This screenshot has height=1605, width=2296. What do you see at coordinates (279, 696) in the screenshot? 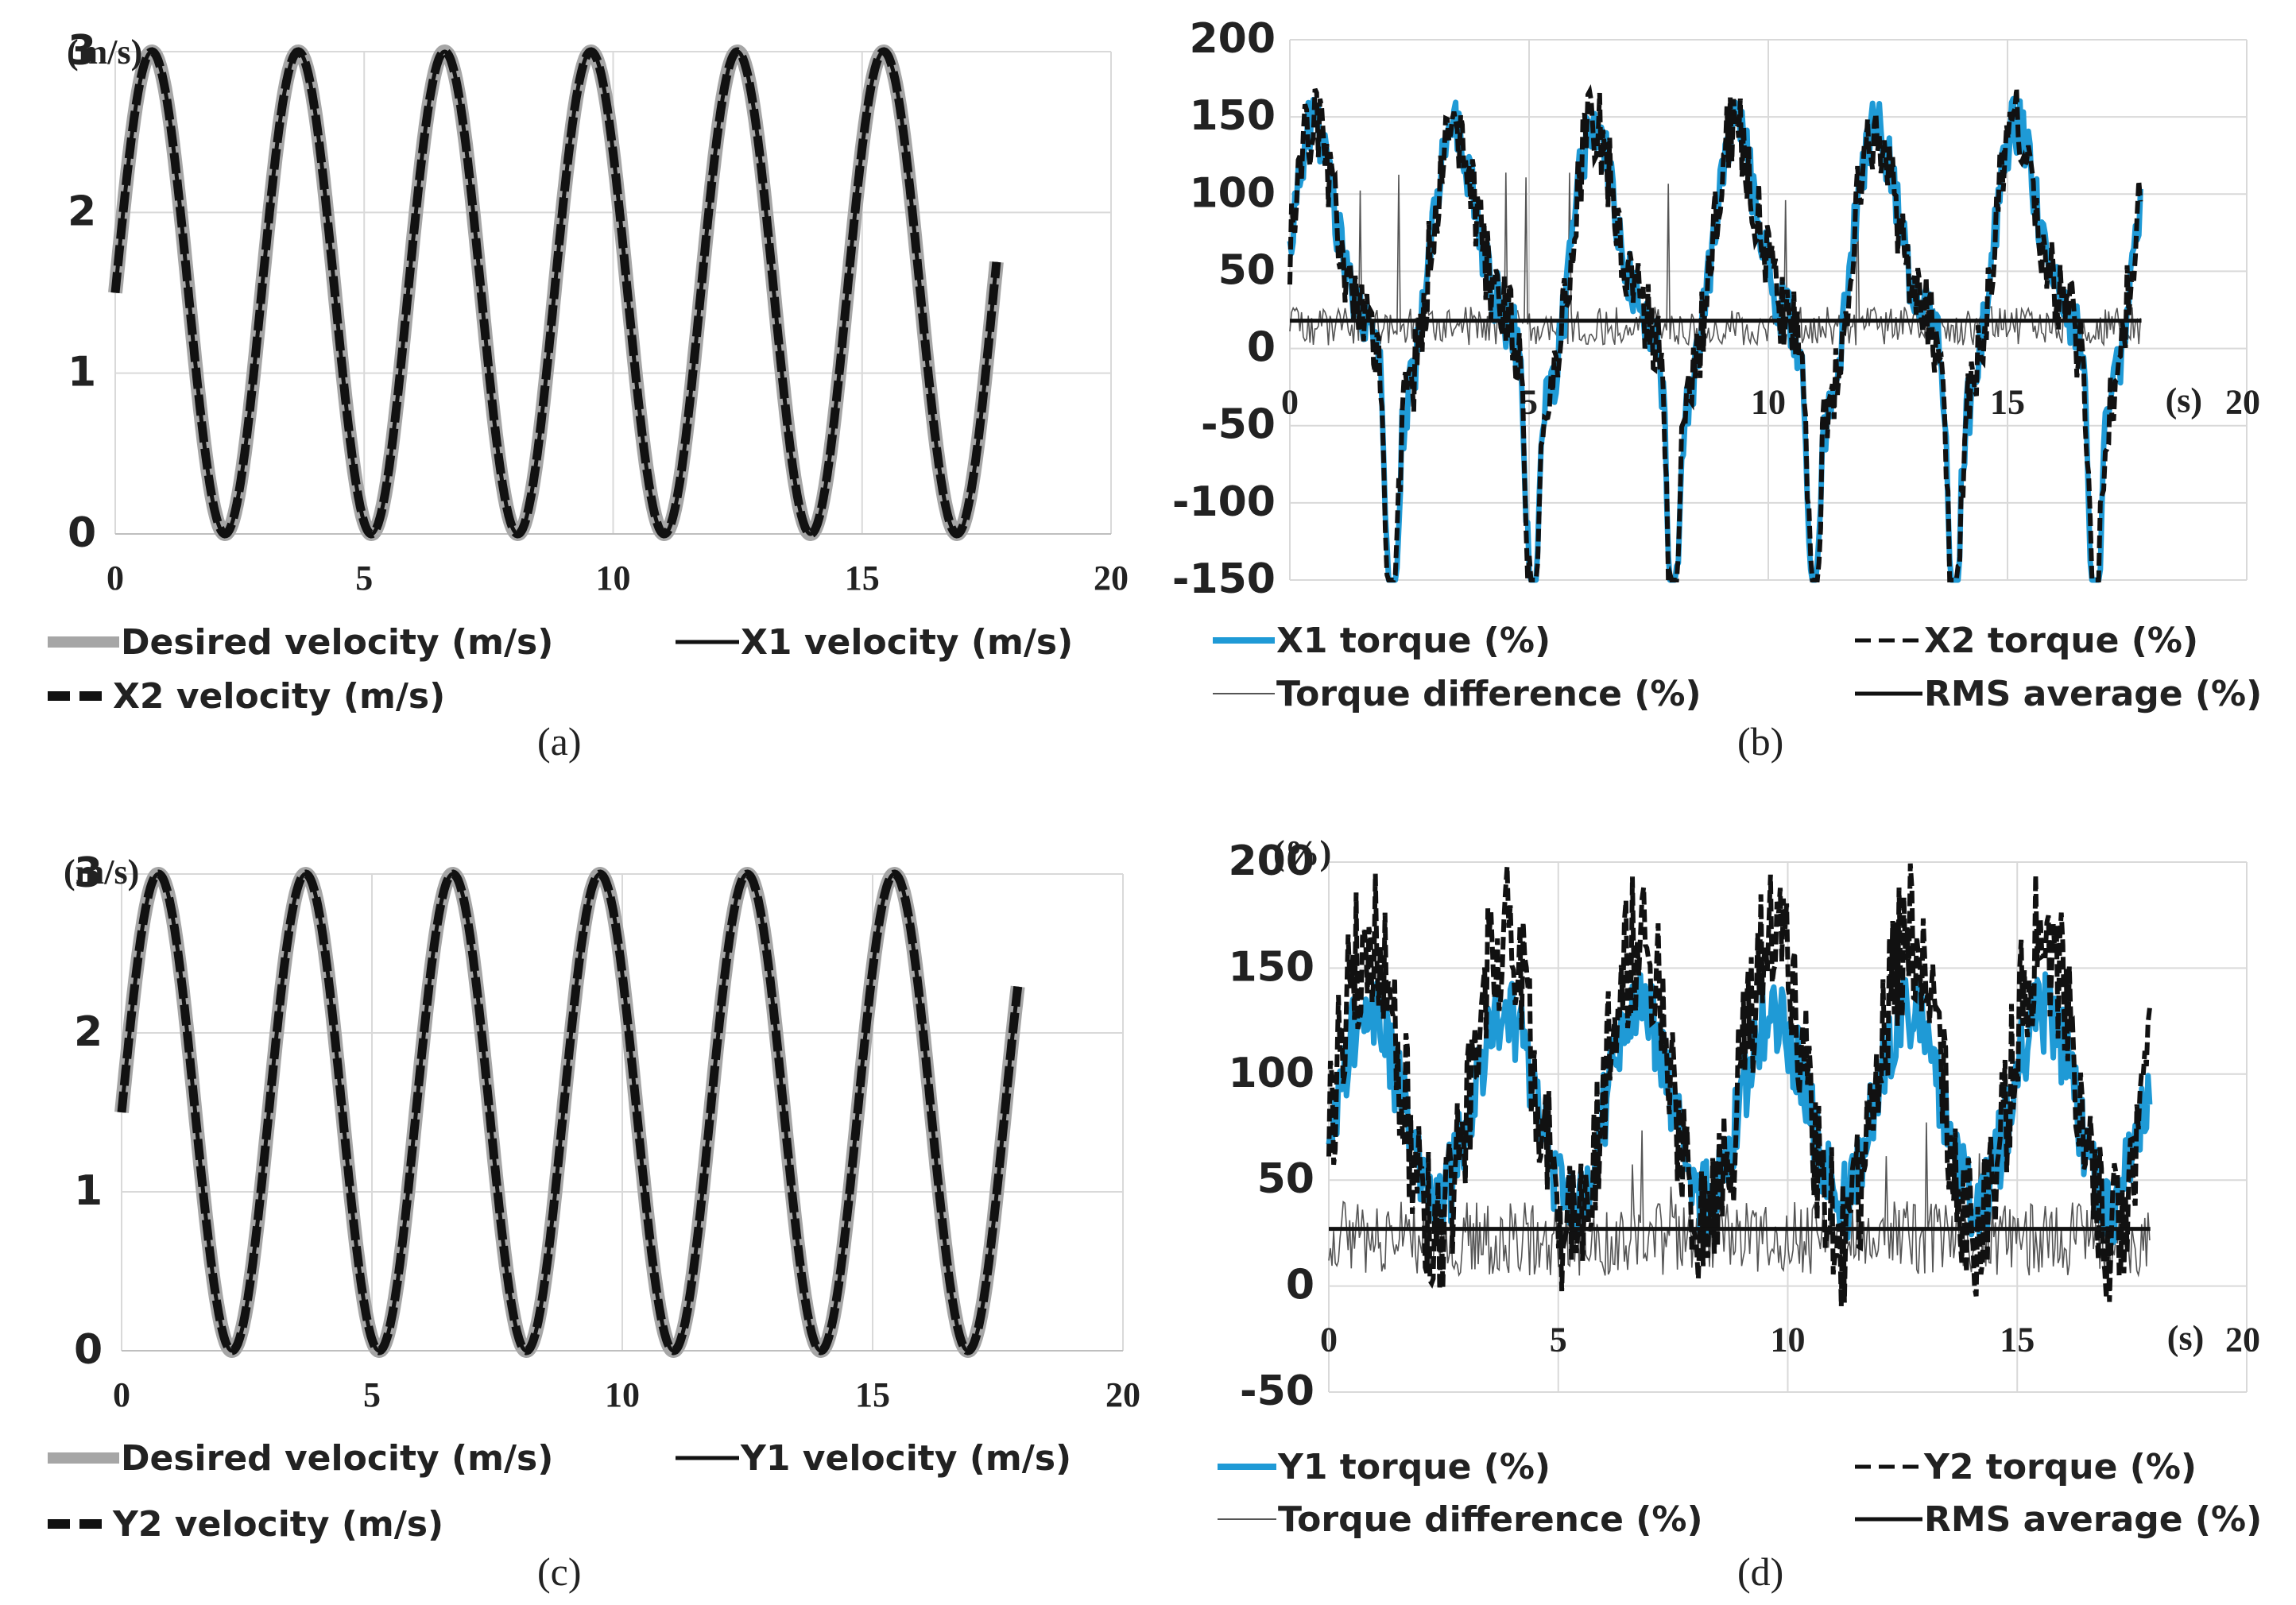
I see `legend-x2-velocity: X2 velocity (m/s)` at bounding box center [279, 696].